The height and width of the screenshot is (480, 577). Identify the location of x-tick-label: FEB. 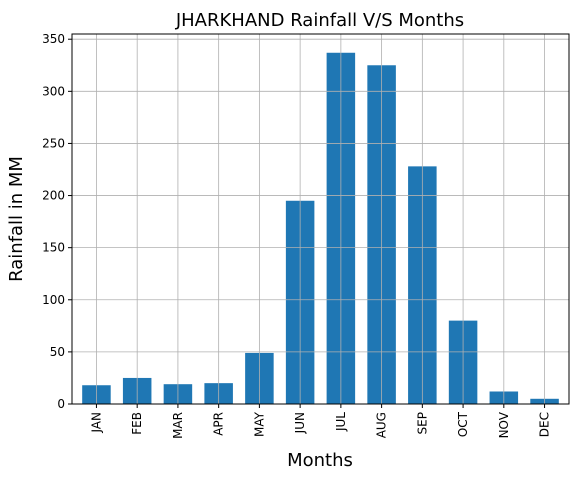
(137, 423).